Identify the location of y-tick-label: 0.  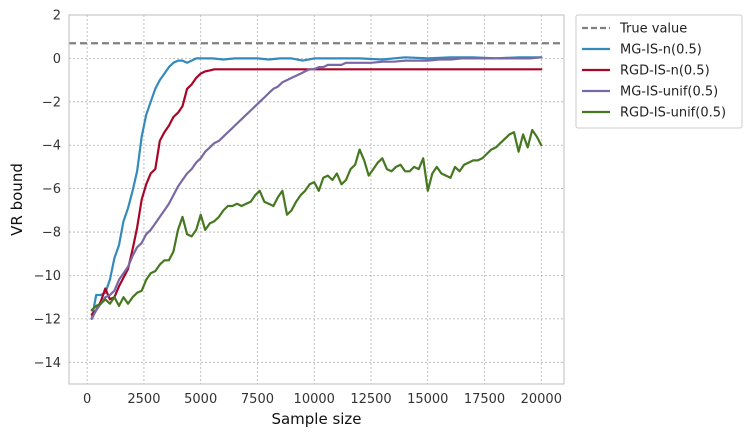
(57, 59).